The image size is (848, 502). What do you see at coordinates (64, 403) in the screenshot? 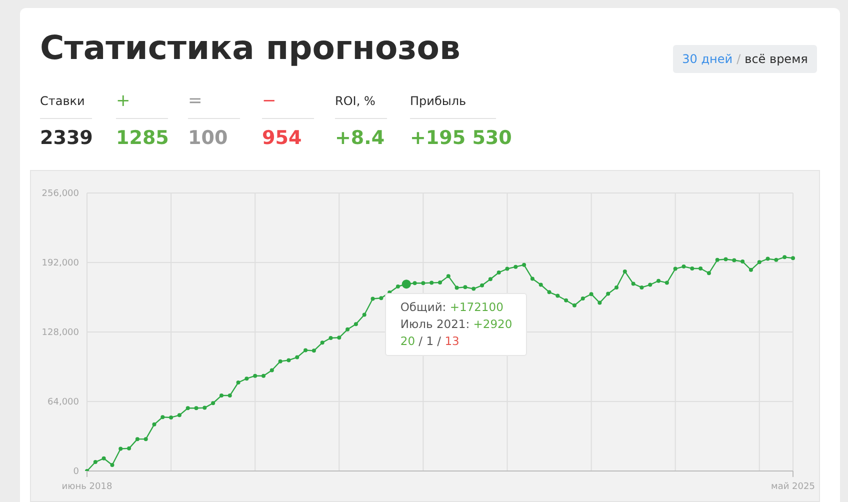
I see `y-tick-label: 64,000` at bounding box center [64, 403].